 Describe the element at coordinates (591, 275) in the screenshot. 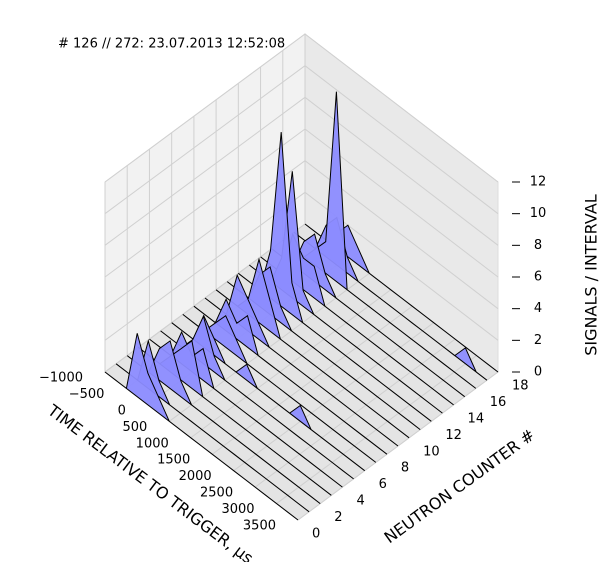

I see `z-axis-label: SIGNALS / INTERVAL` at that location.